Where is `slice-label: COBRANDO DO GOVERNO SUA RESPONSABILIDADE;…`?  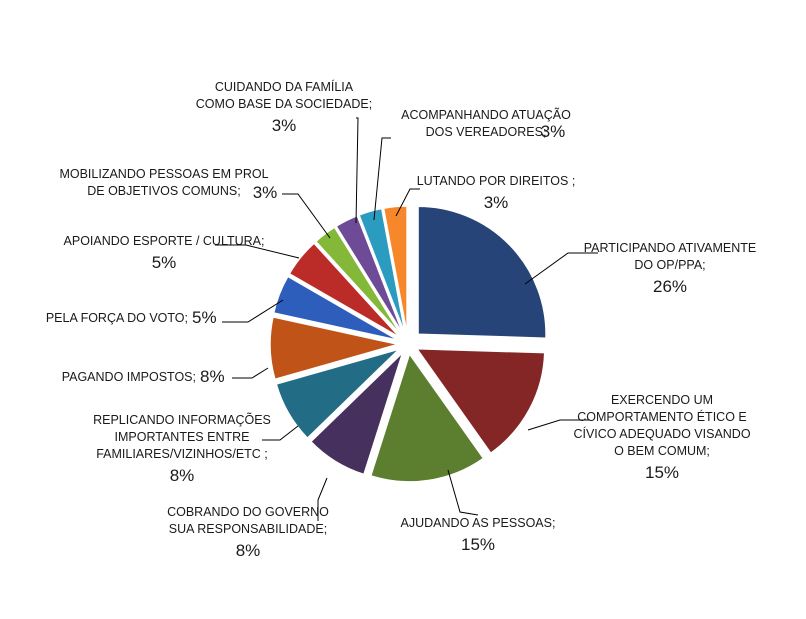
slice-label: COBRANDO DO GOVERNO SUA RESPONSABILIDADE;… is located at coordinates (248, 532).